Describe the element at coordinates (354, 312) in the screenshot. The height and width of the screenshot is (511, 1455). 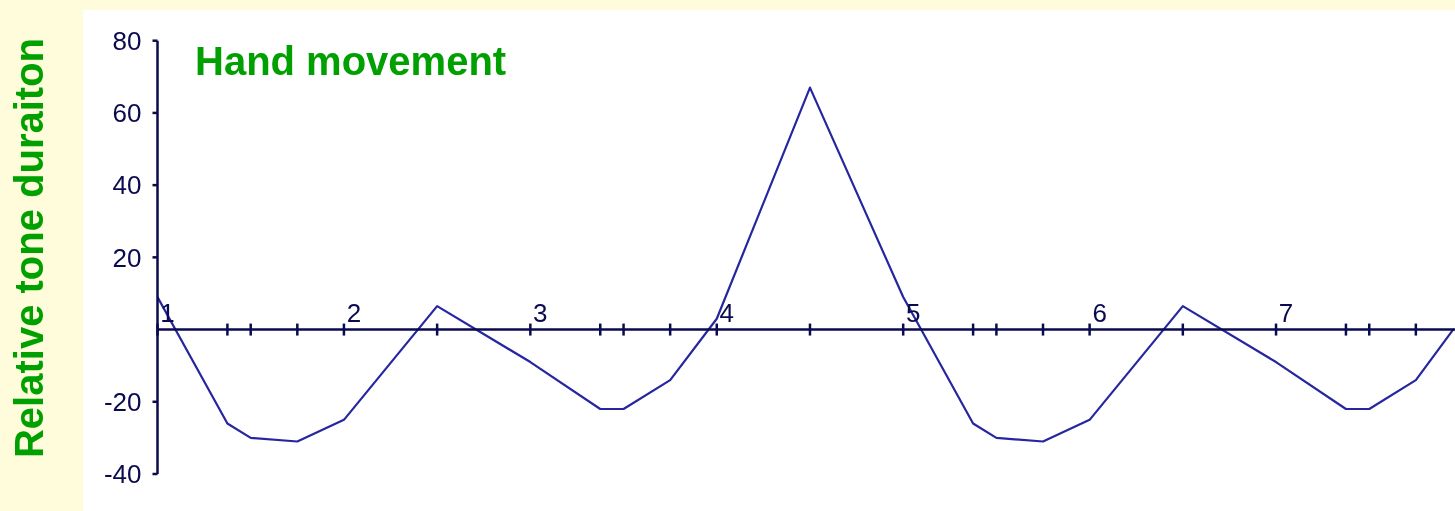
I see `x-tick-label: 2` at that location.